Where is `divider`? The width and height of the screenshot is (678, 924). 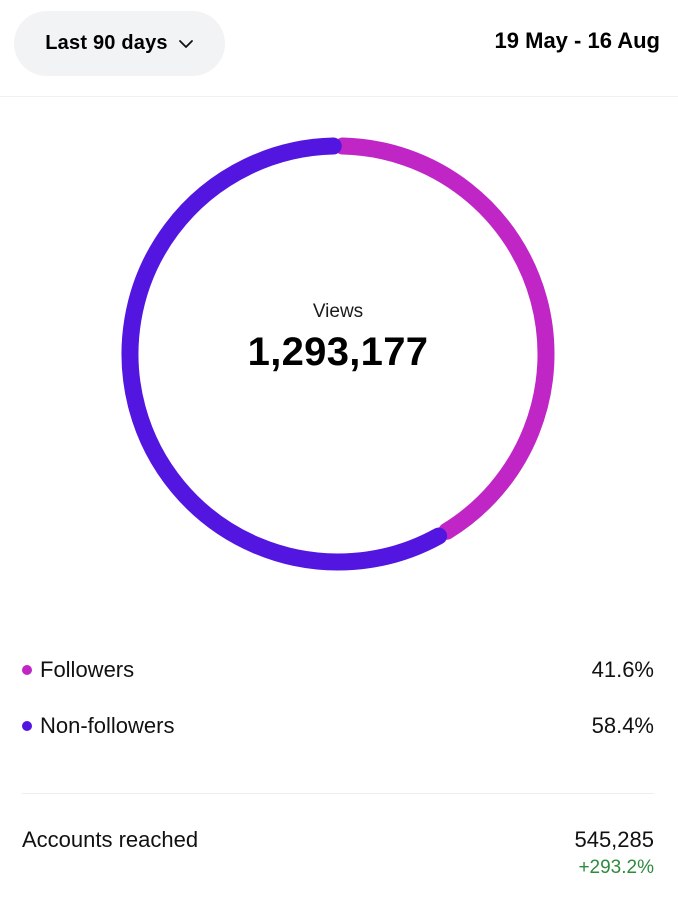
divider is located at coordinates (338, 793).